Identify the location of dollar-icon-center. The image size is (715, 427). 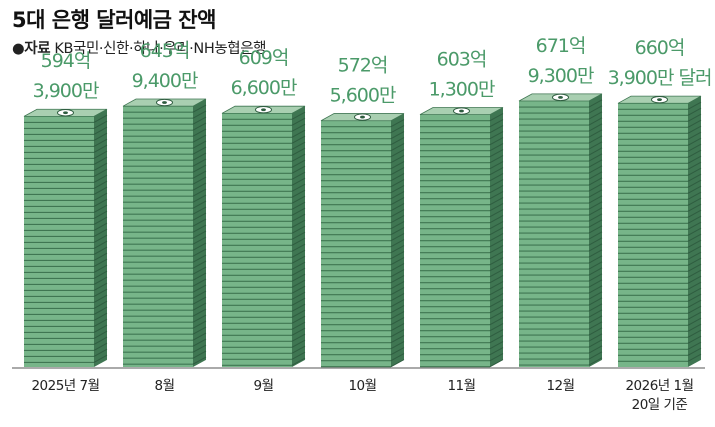
(362, 117).